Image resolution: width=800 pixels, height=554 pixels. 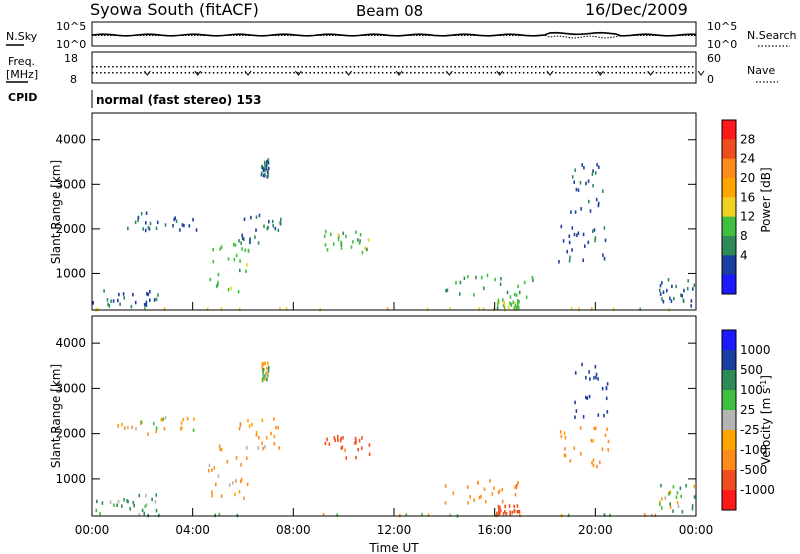 What do you see at coordinates (696, 530) in the screenshot?
I see `x-tick-label: 00:00` at bounding box center [696, 530].